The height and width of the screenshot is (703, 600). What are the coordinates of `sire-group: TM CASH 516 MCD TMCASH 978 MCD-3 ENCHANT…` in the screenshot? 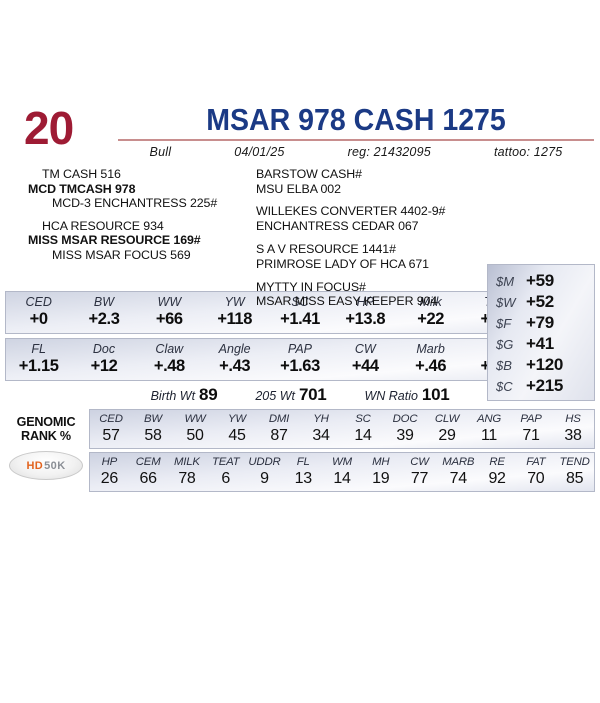 It's located at (148, 189).